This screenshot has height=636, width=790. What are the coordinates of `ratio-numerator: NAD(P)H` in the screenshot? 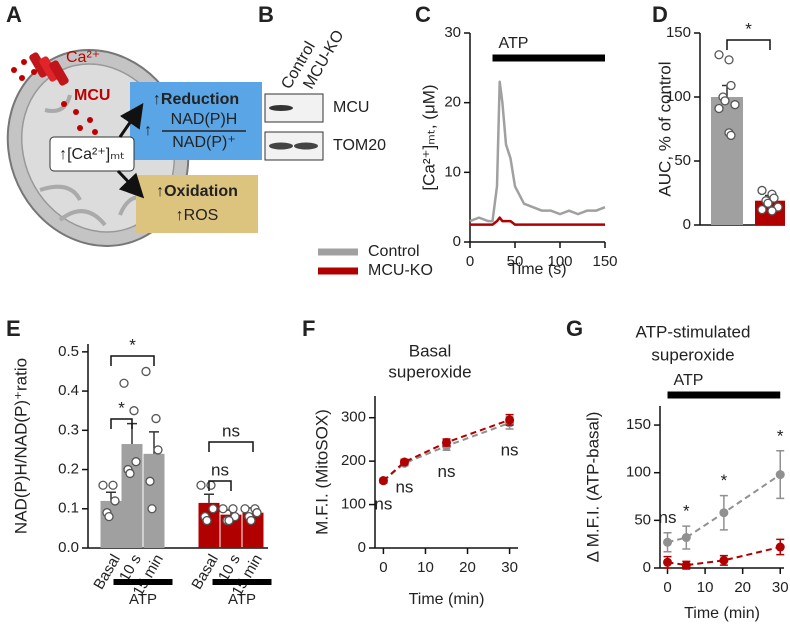 It's located at (204, 119).